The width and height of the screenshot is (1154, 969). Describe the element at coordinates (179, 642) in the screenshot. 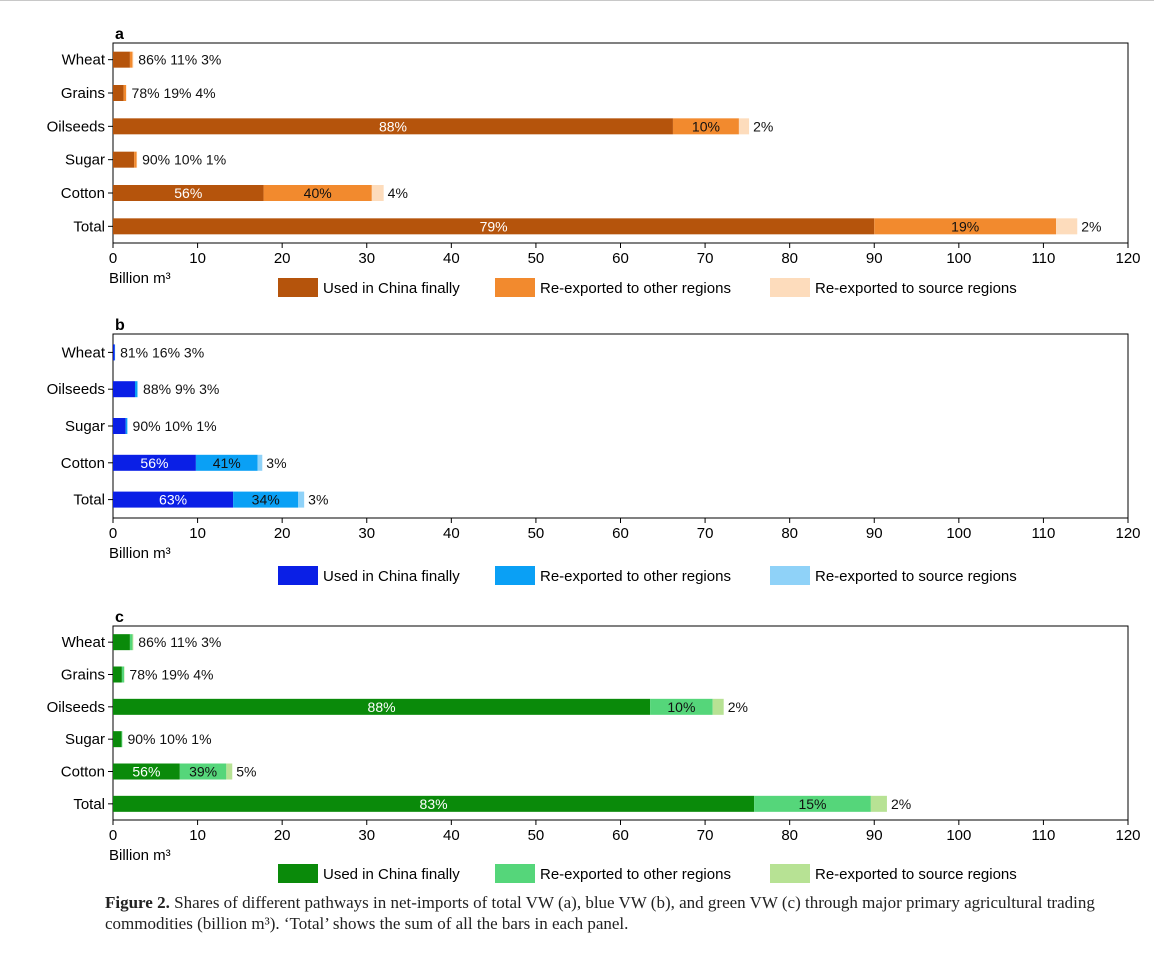

I see `data-label: 86% 11% 3%` at that location.